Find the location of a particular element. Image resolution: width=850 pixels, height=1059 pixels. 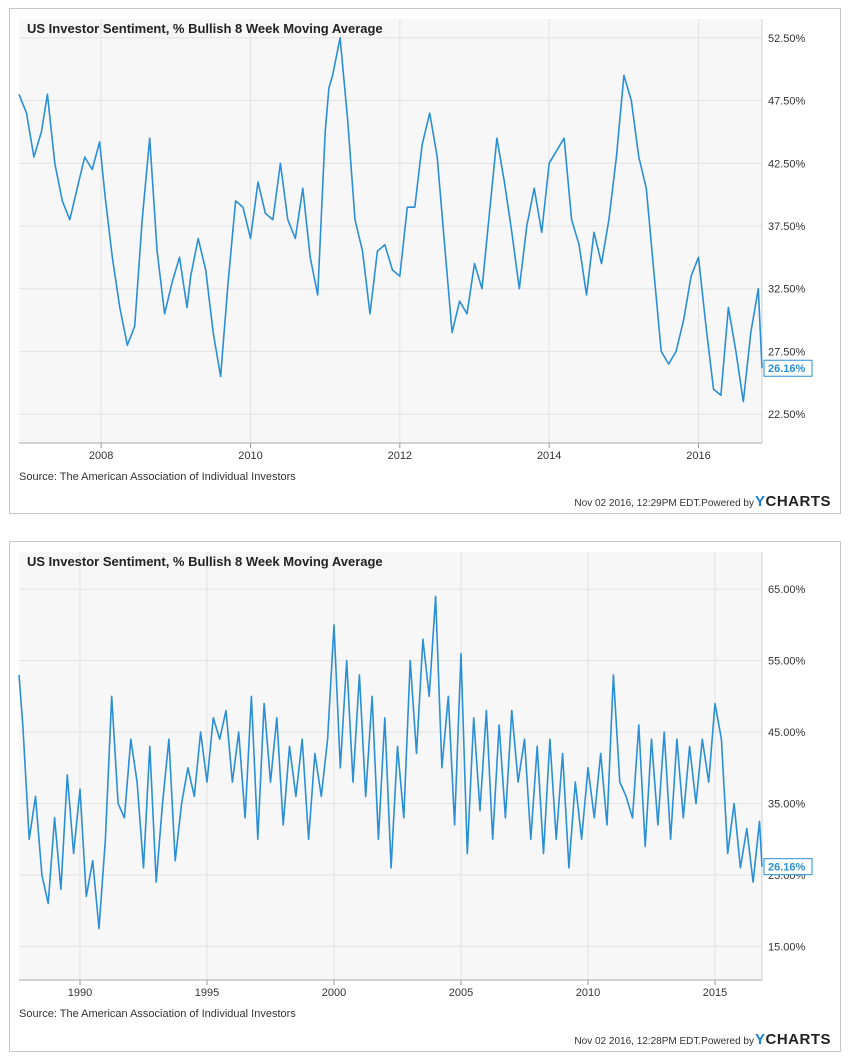

y-tick-label: 52.50% is located at coordinates (787, 39).